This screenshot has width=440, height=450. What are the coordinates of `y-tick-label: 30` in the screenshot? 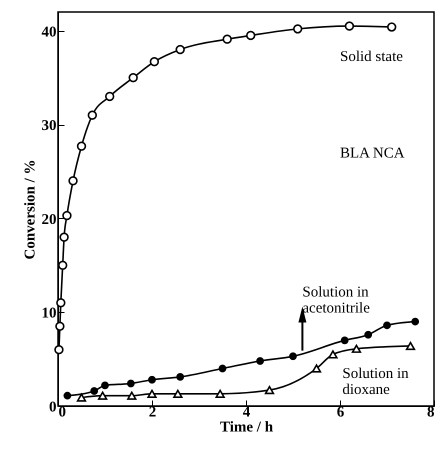 It's located at (49, 126).